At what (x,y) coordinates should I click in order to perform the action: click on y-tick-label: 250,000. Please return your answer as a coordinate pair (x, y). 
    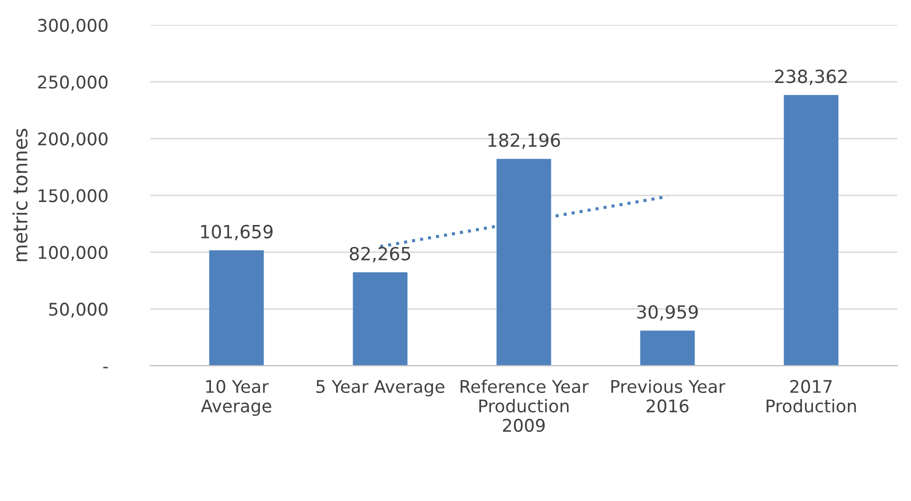
    Looking at the image, I should click on (73, 83).